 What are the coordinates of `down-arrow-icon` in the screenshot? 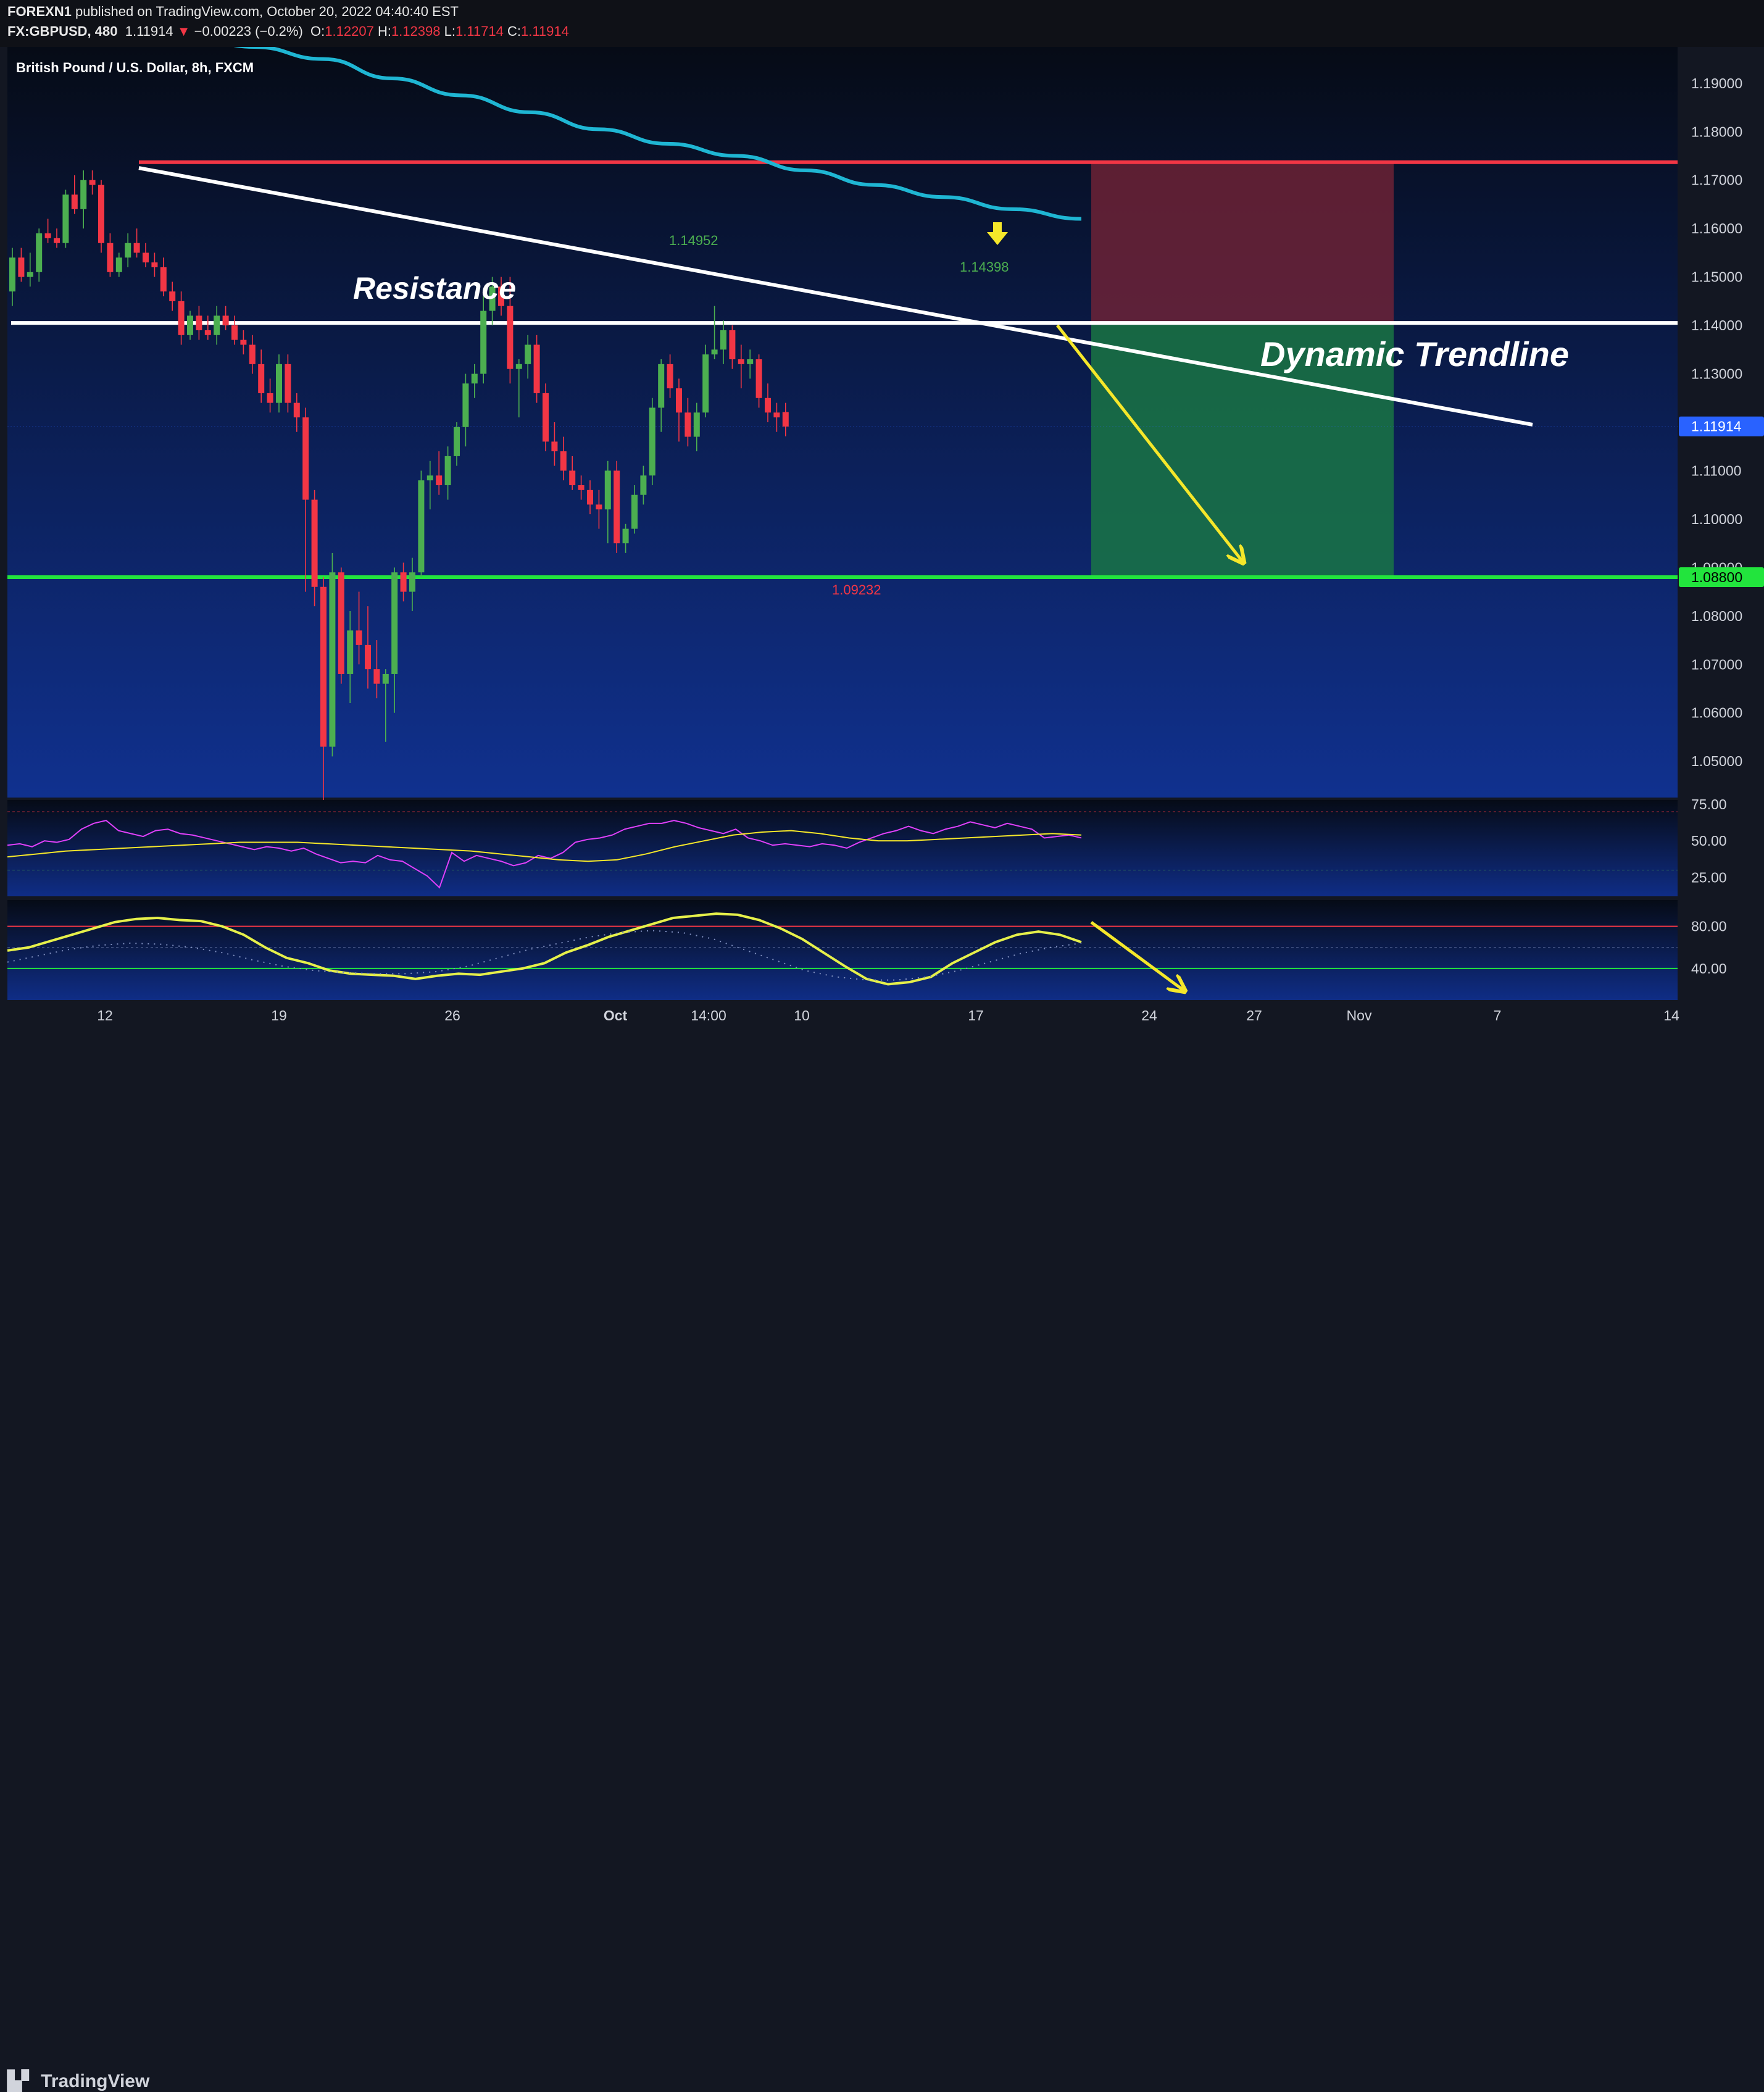 It's located at (997, 233).